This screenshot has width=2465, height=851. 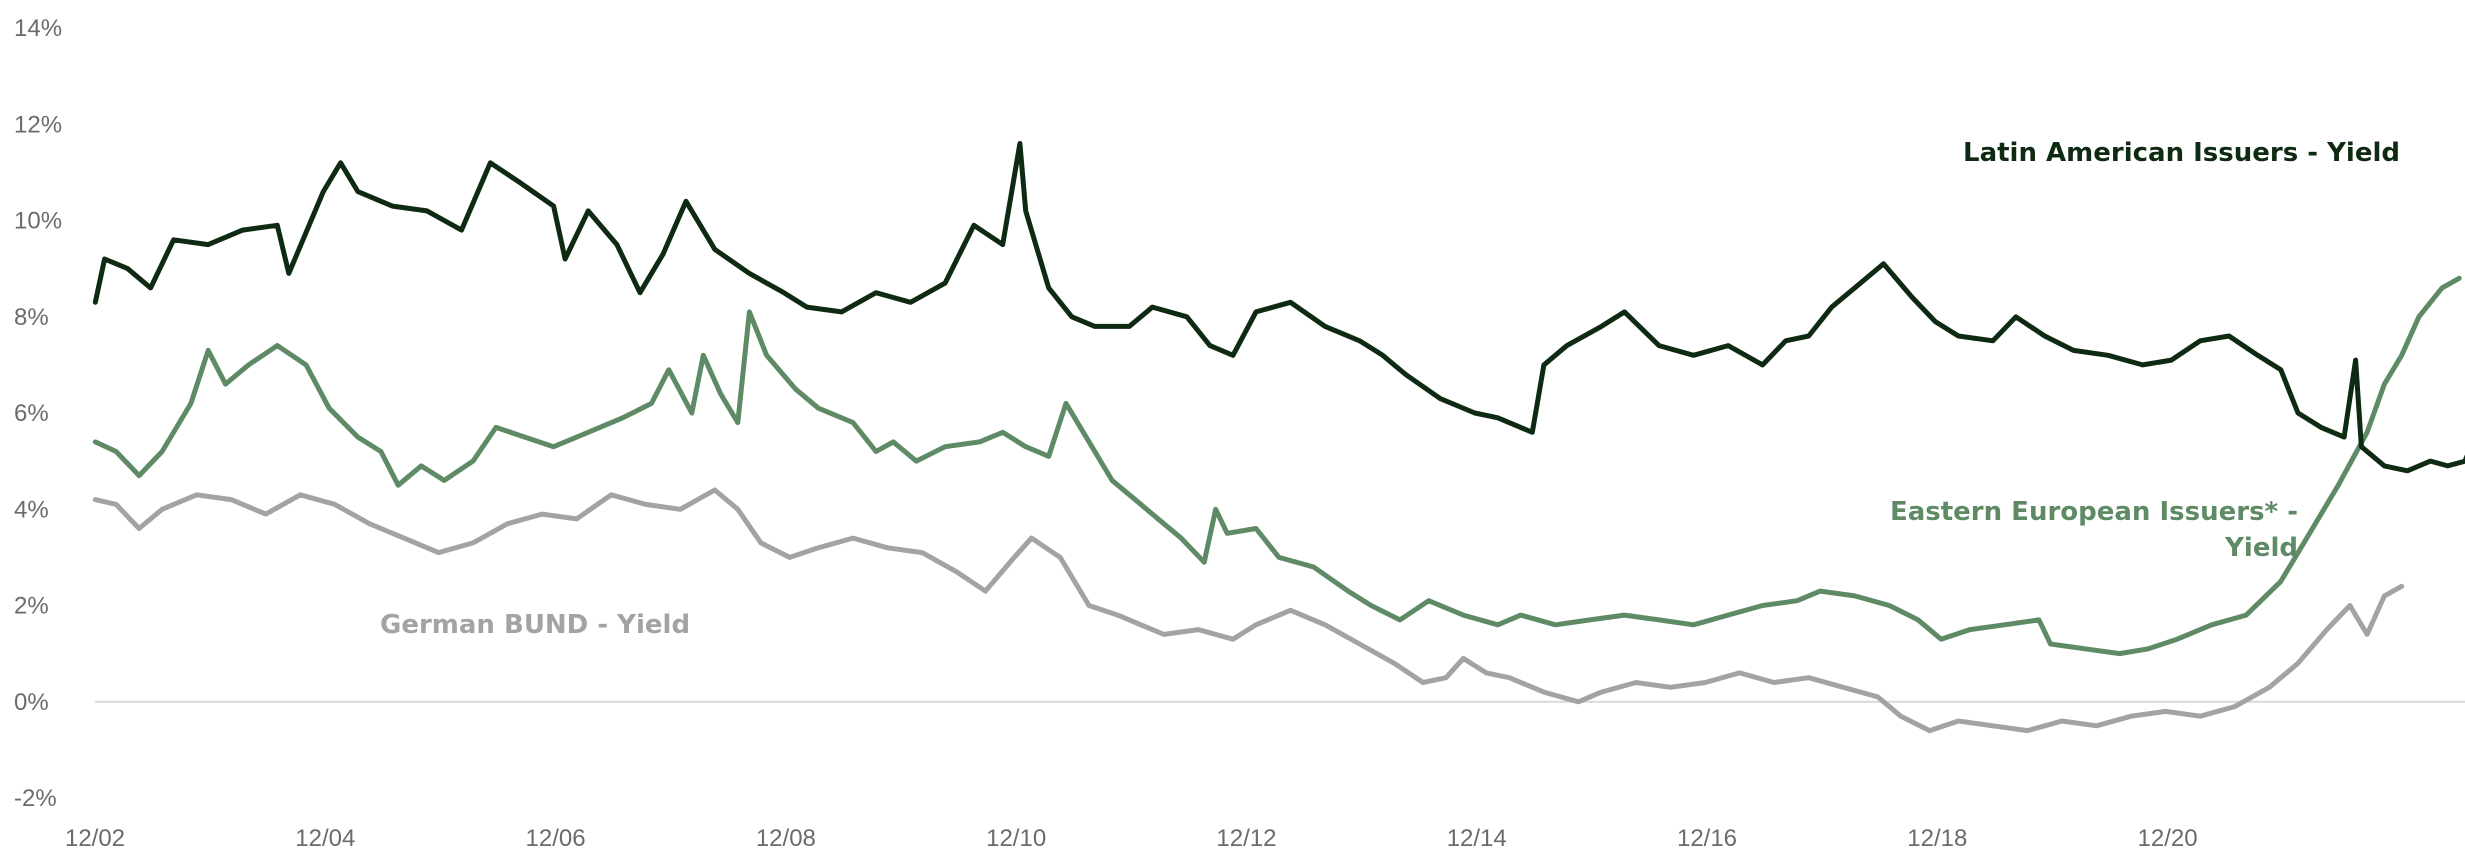 I want to click on label-german-bund: German BUND - Yield, so click(x=535, y=625).